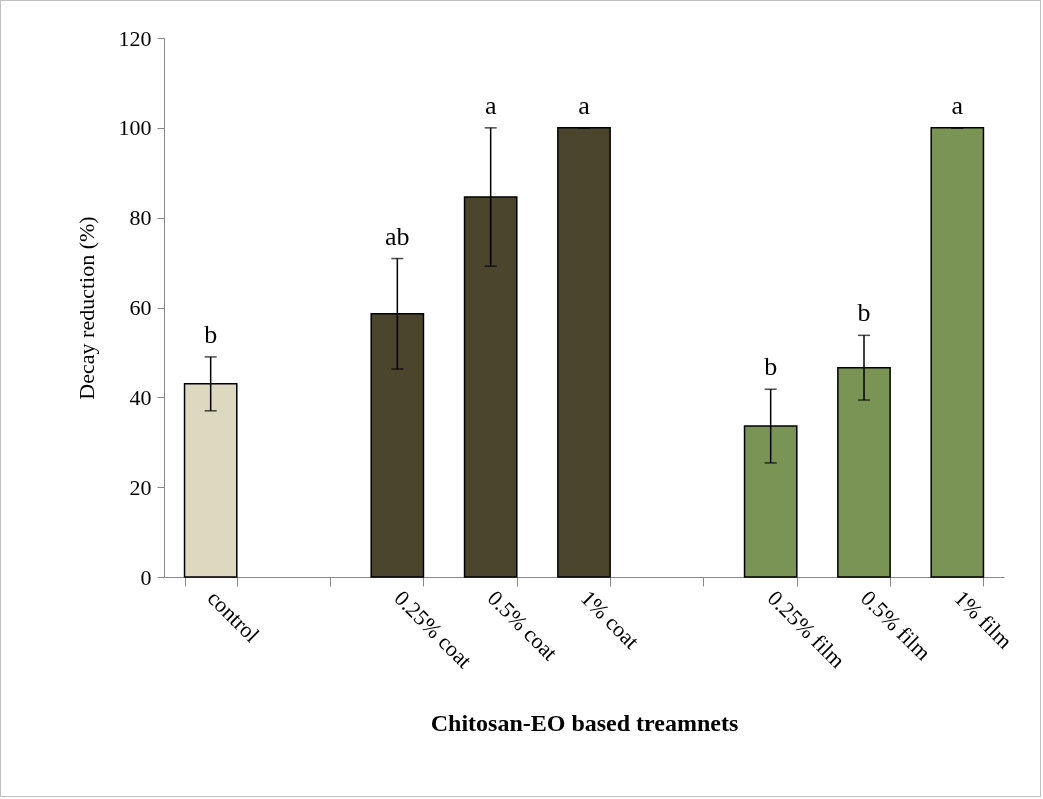 The height and width of the screenshot is (799, 1043). Describe the element at coordinates (140, 397) in the screenshot. I see `y-tick-label: 40` at that location.